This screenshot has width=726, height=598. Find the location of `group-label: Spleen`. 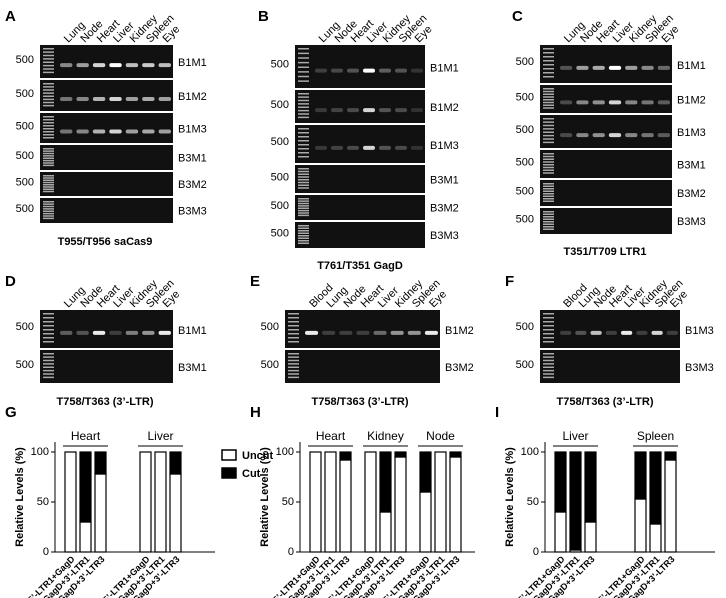

group-label: Spleen is located at coordinates (655, 436).